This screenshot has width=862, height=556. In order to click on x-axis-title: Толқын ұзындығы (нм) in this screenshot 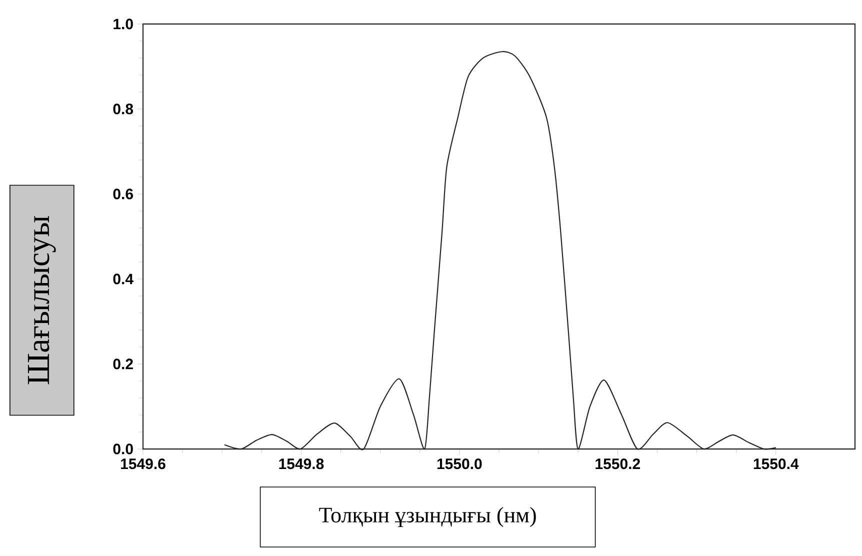, I will do `click(427, 517)`.